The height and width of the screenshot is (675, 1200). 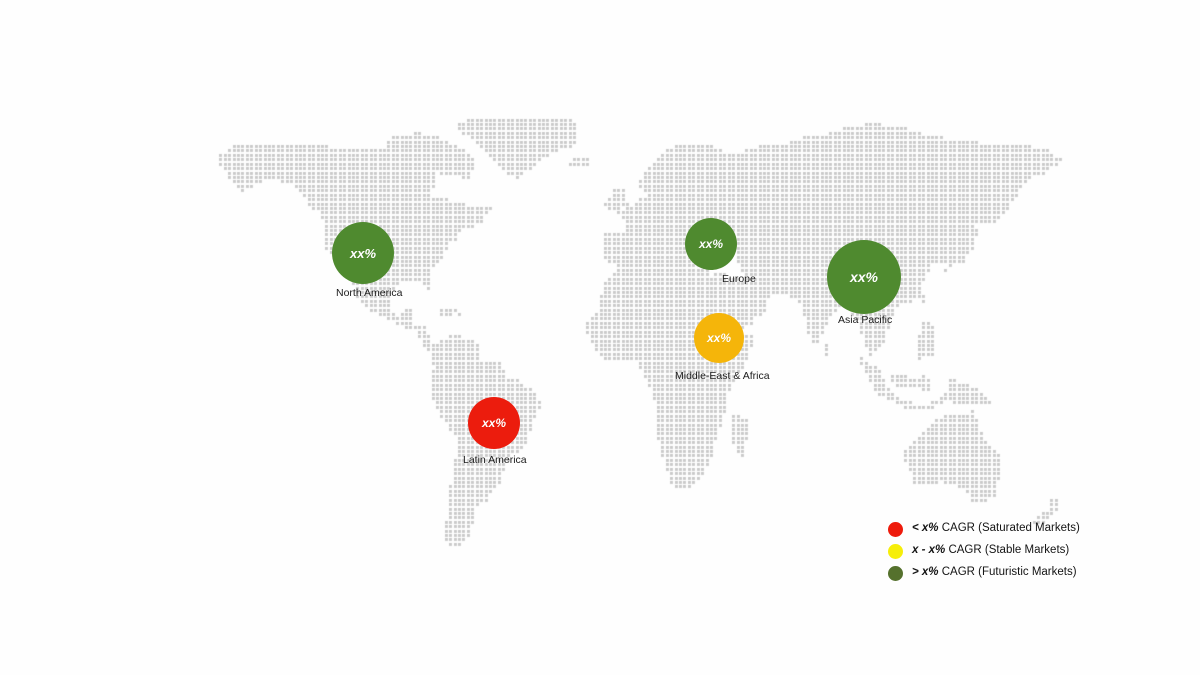 I want to click on region-label-asia-pacific: Asia Pacific, so click(x=865, y=320).